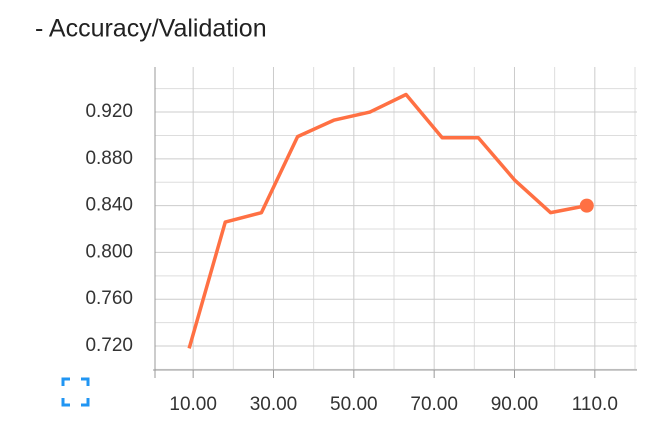 This screenshot has height=444, width=662. Describe the element at coordinates (109, 298) in the screenshot. I see `y-tick-label: 0.760` at that location.